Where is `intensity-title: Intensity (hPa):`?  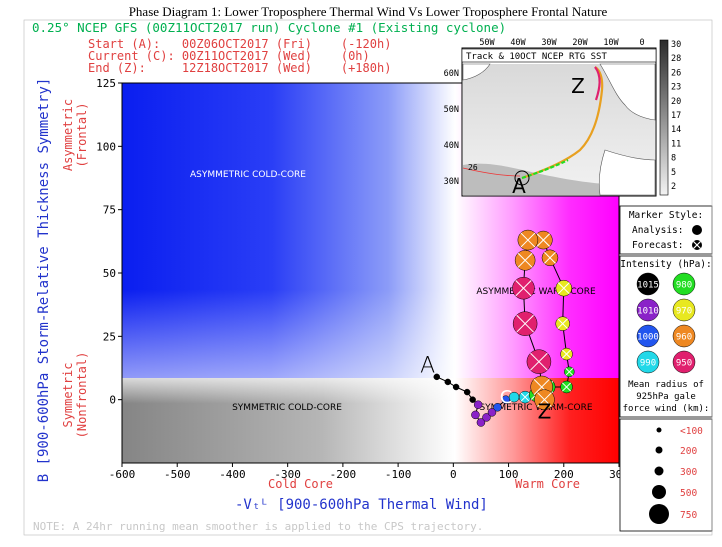 intensity-title: Intensity (hPa): is located at coordinates (666, 264).